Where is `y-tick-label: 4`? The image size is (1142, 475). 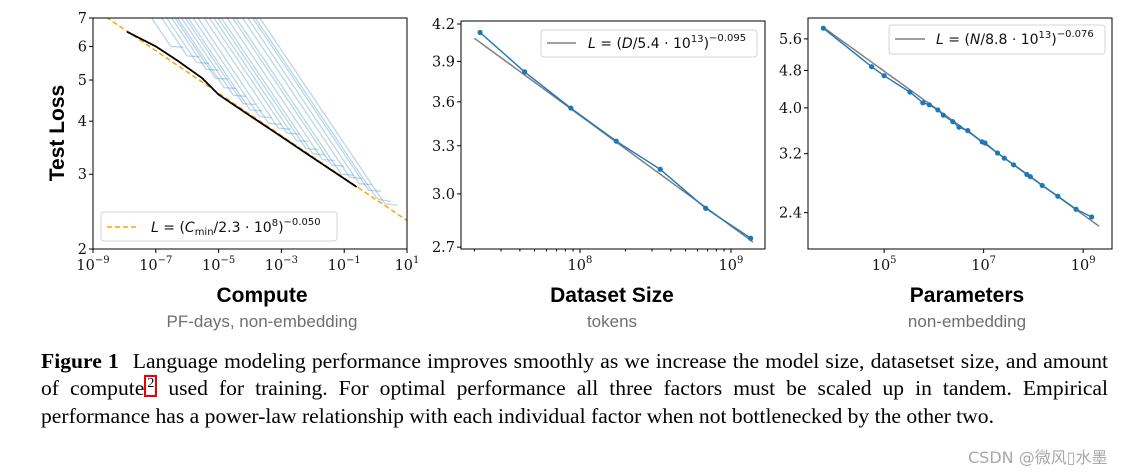 y-tick-label: 4 is located at coordinates (82, 122).